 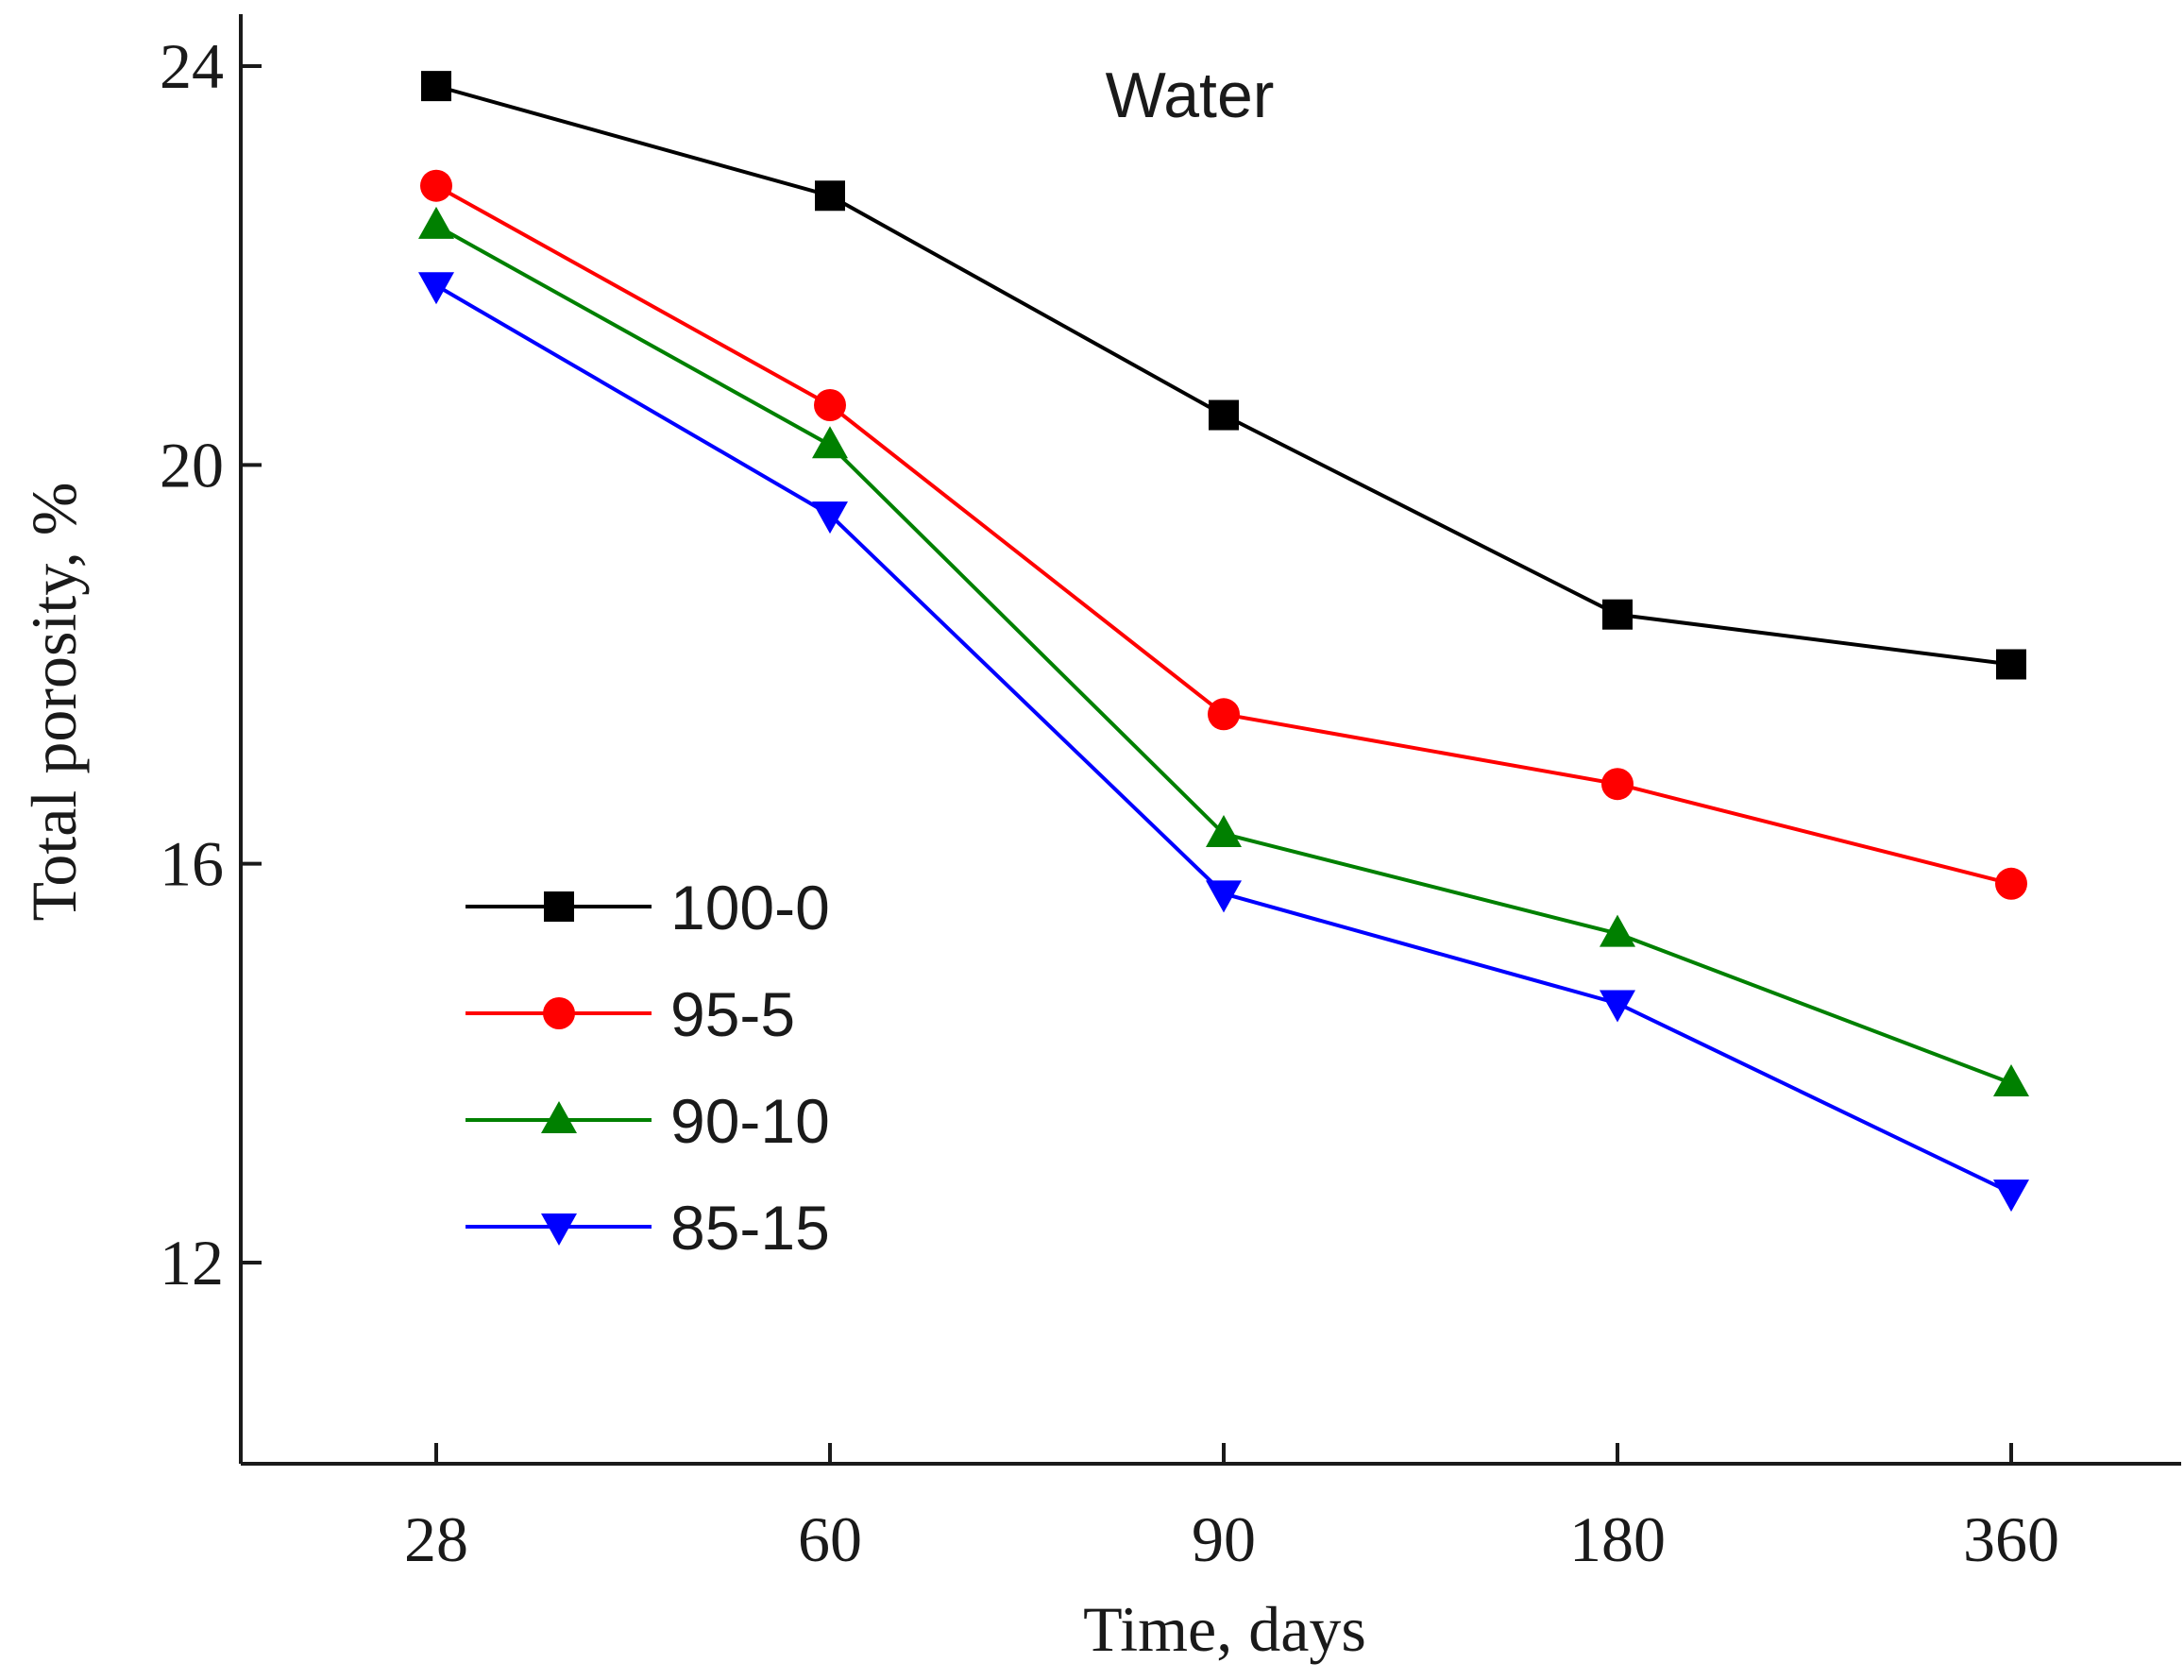 What do you see at coordinates (732, 1014) in the screenshot?
I see `legend-label-95-5: 95-5` at bounding box center [732, 1014].